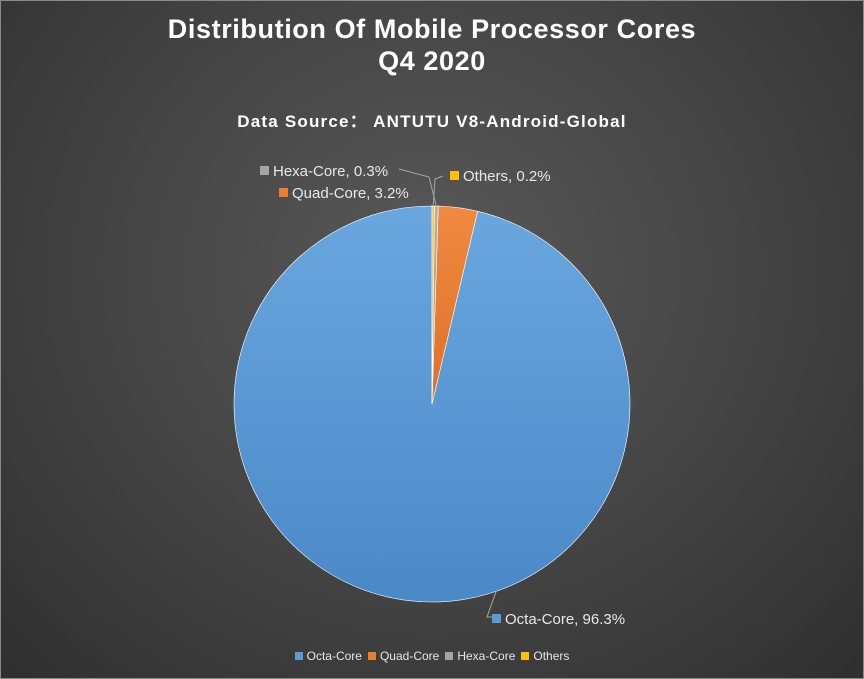 This screenshot has width=864, height=679. I want to click on chart-title-line-1: Distribution Of Mobile Processor Cores, so click(432, 29).